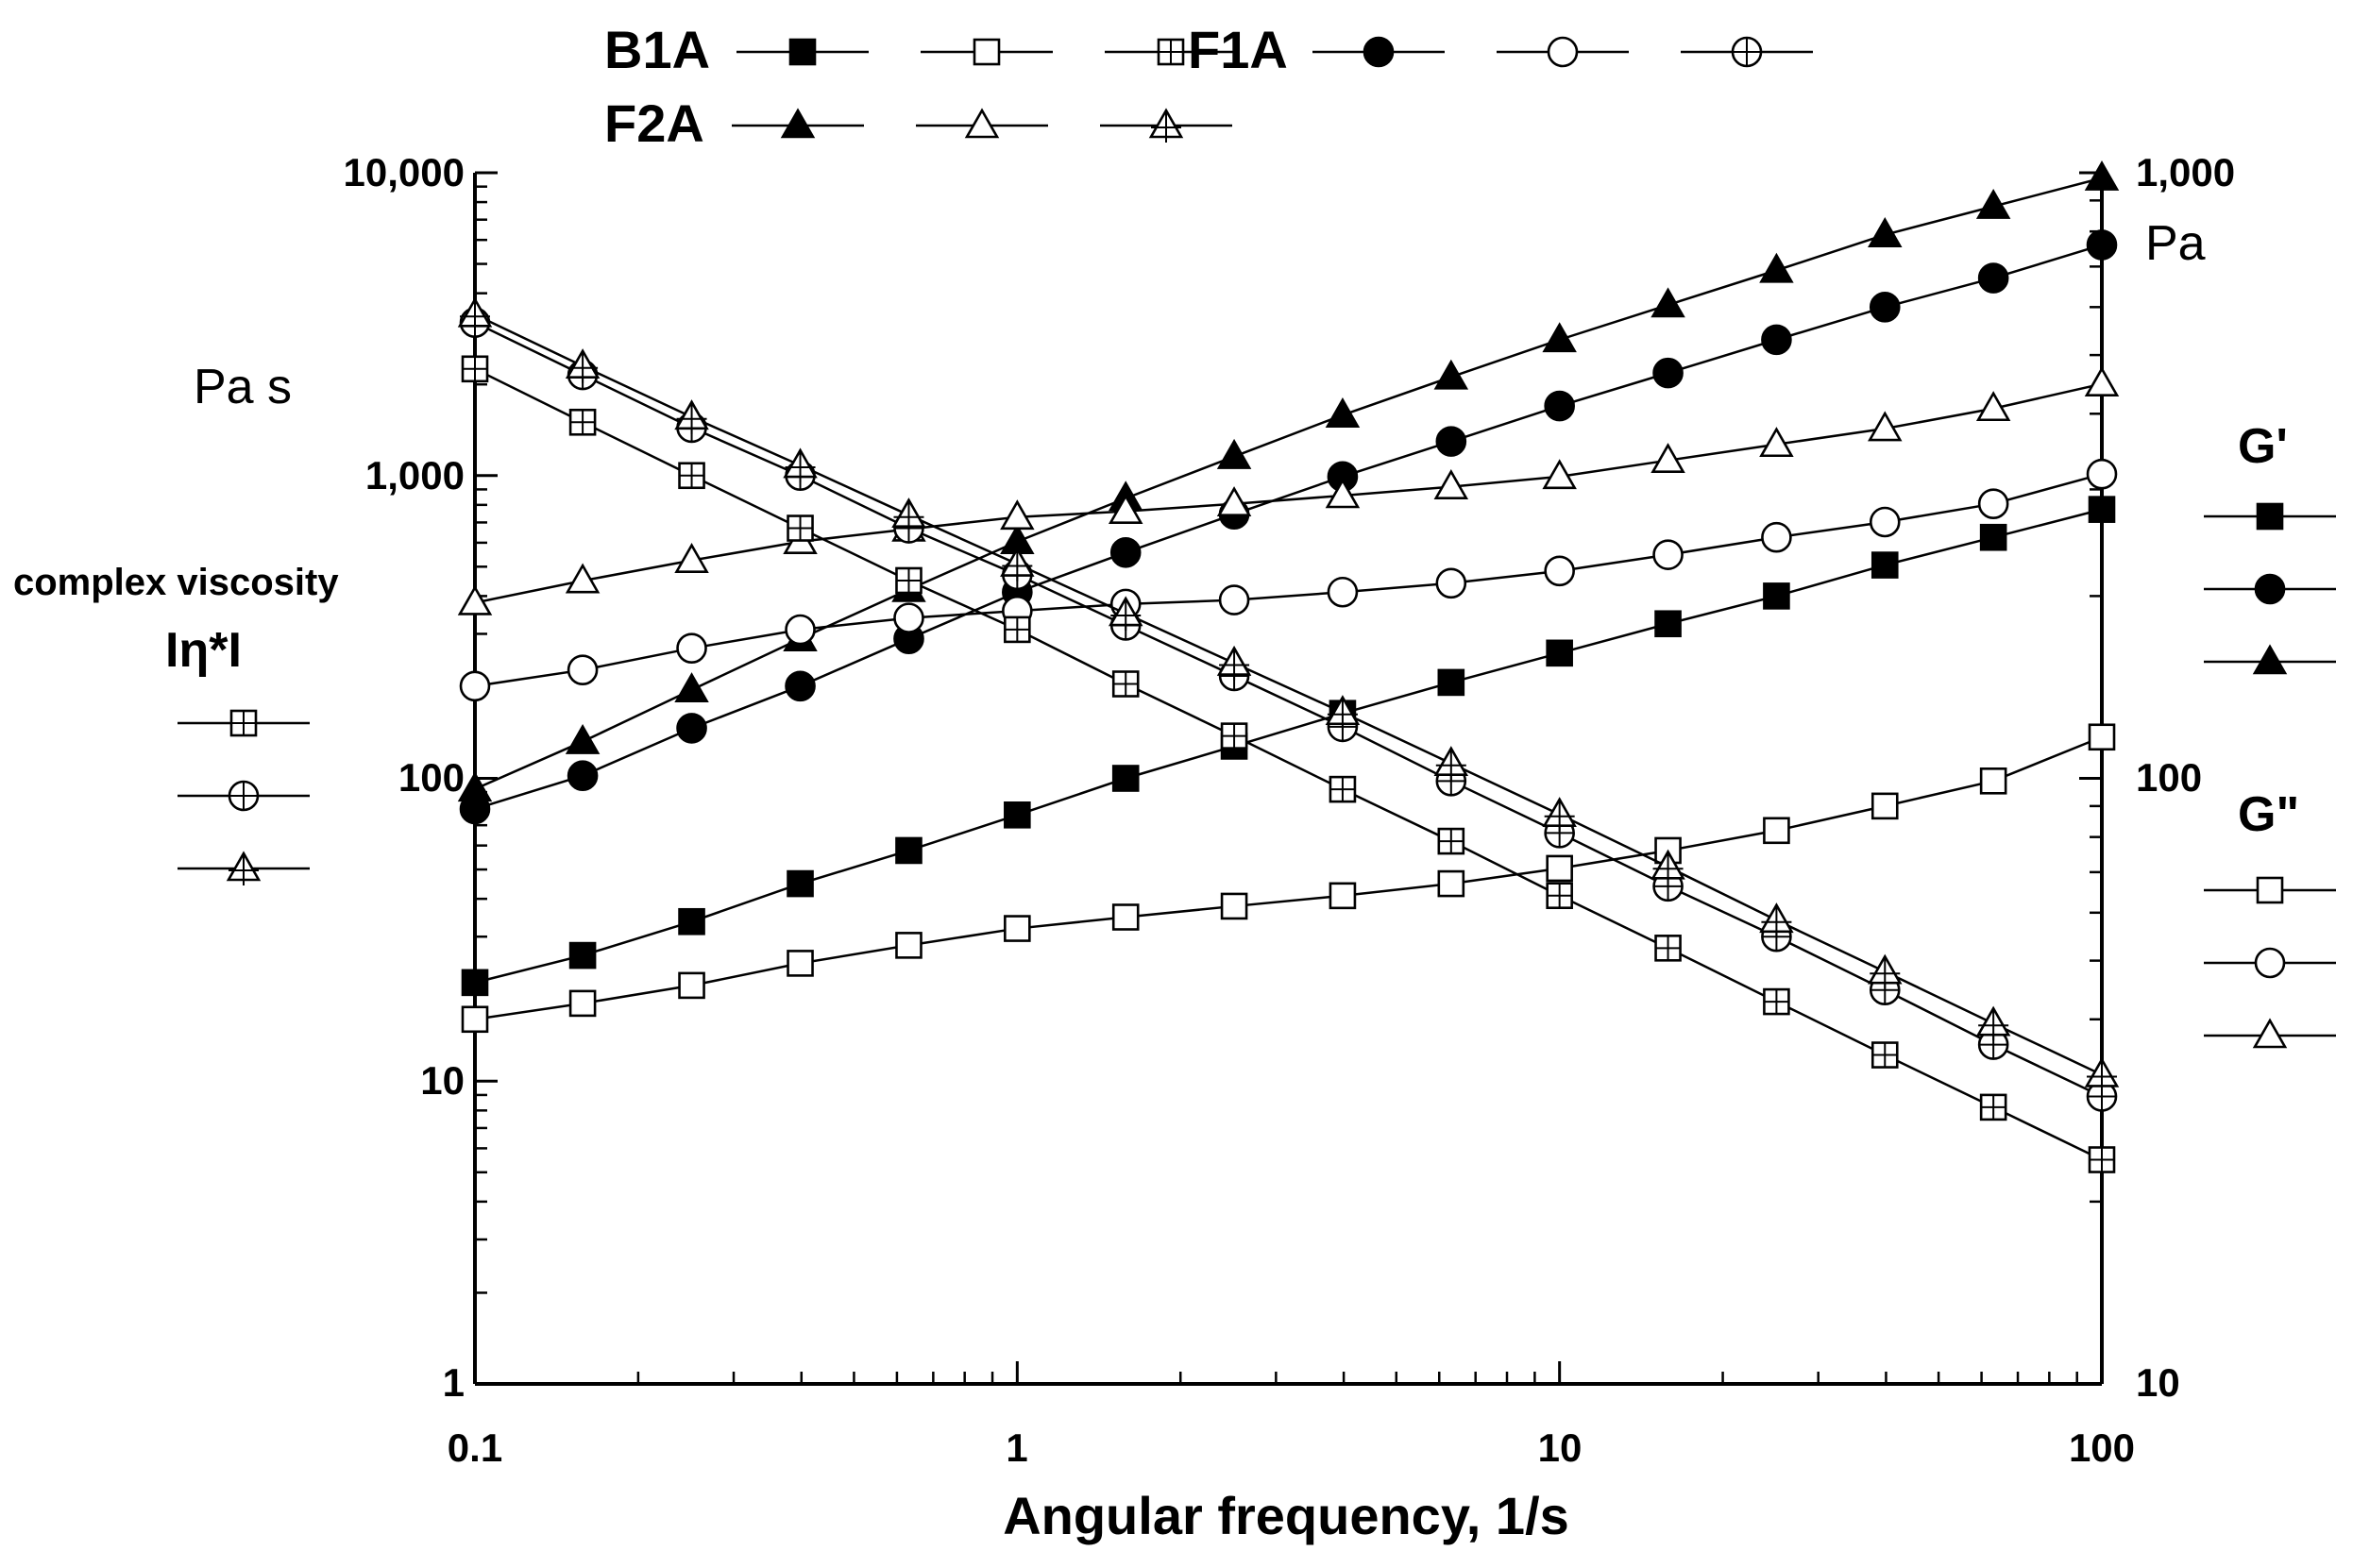 This screenshot has height=1568, width=2353. I want to click on side-key-gdoubleprime-triangle, so click(2270, 1033).